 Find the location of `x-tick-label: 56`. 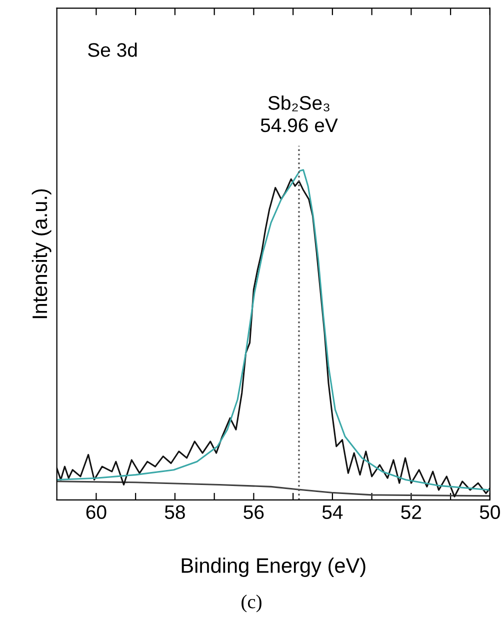

x-tick-label: 56 is located at coordinates (254, 512).